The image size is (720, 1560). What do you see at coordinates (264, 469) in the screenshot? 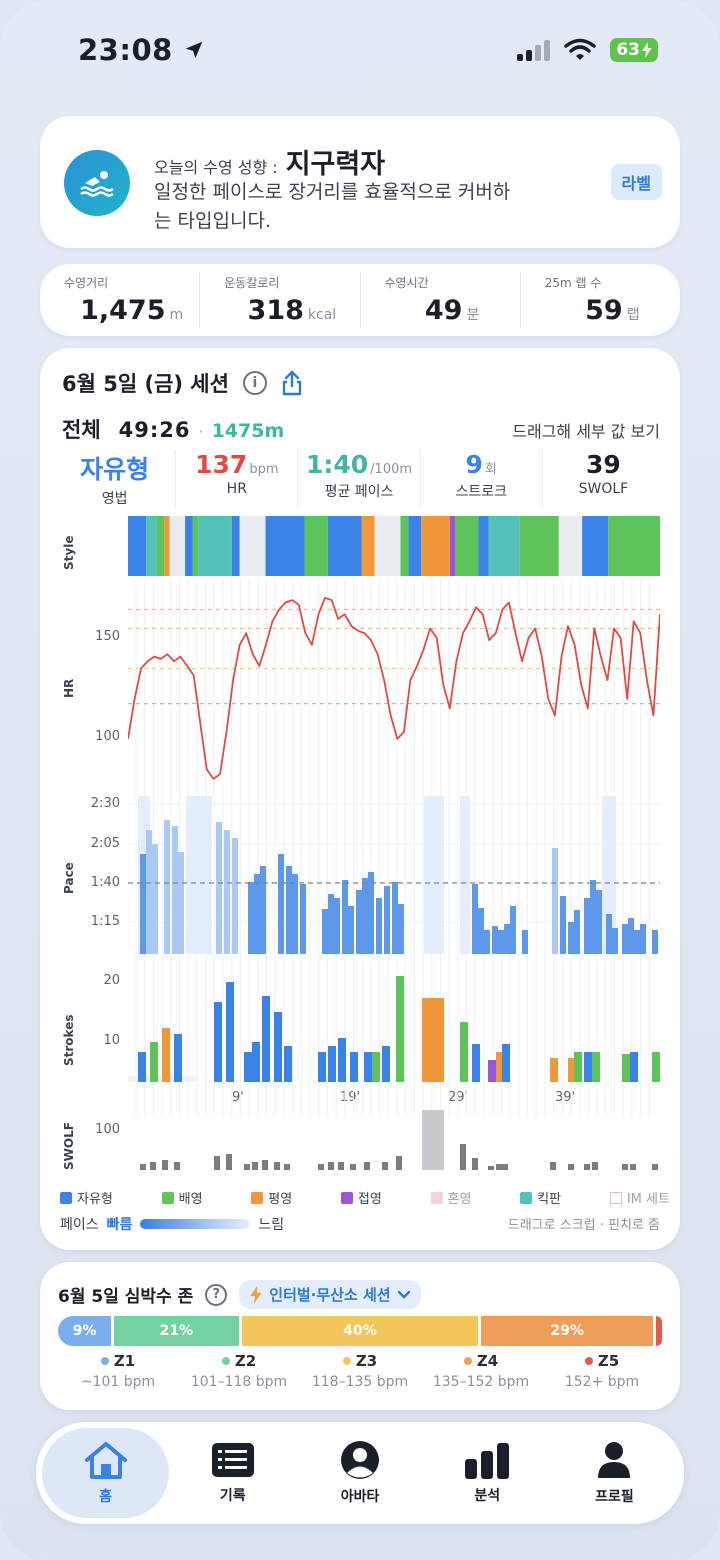
I see `stat-unit: bpm` at bounding box center [264, 469].